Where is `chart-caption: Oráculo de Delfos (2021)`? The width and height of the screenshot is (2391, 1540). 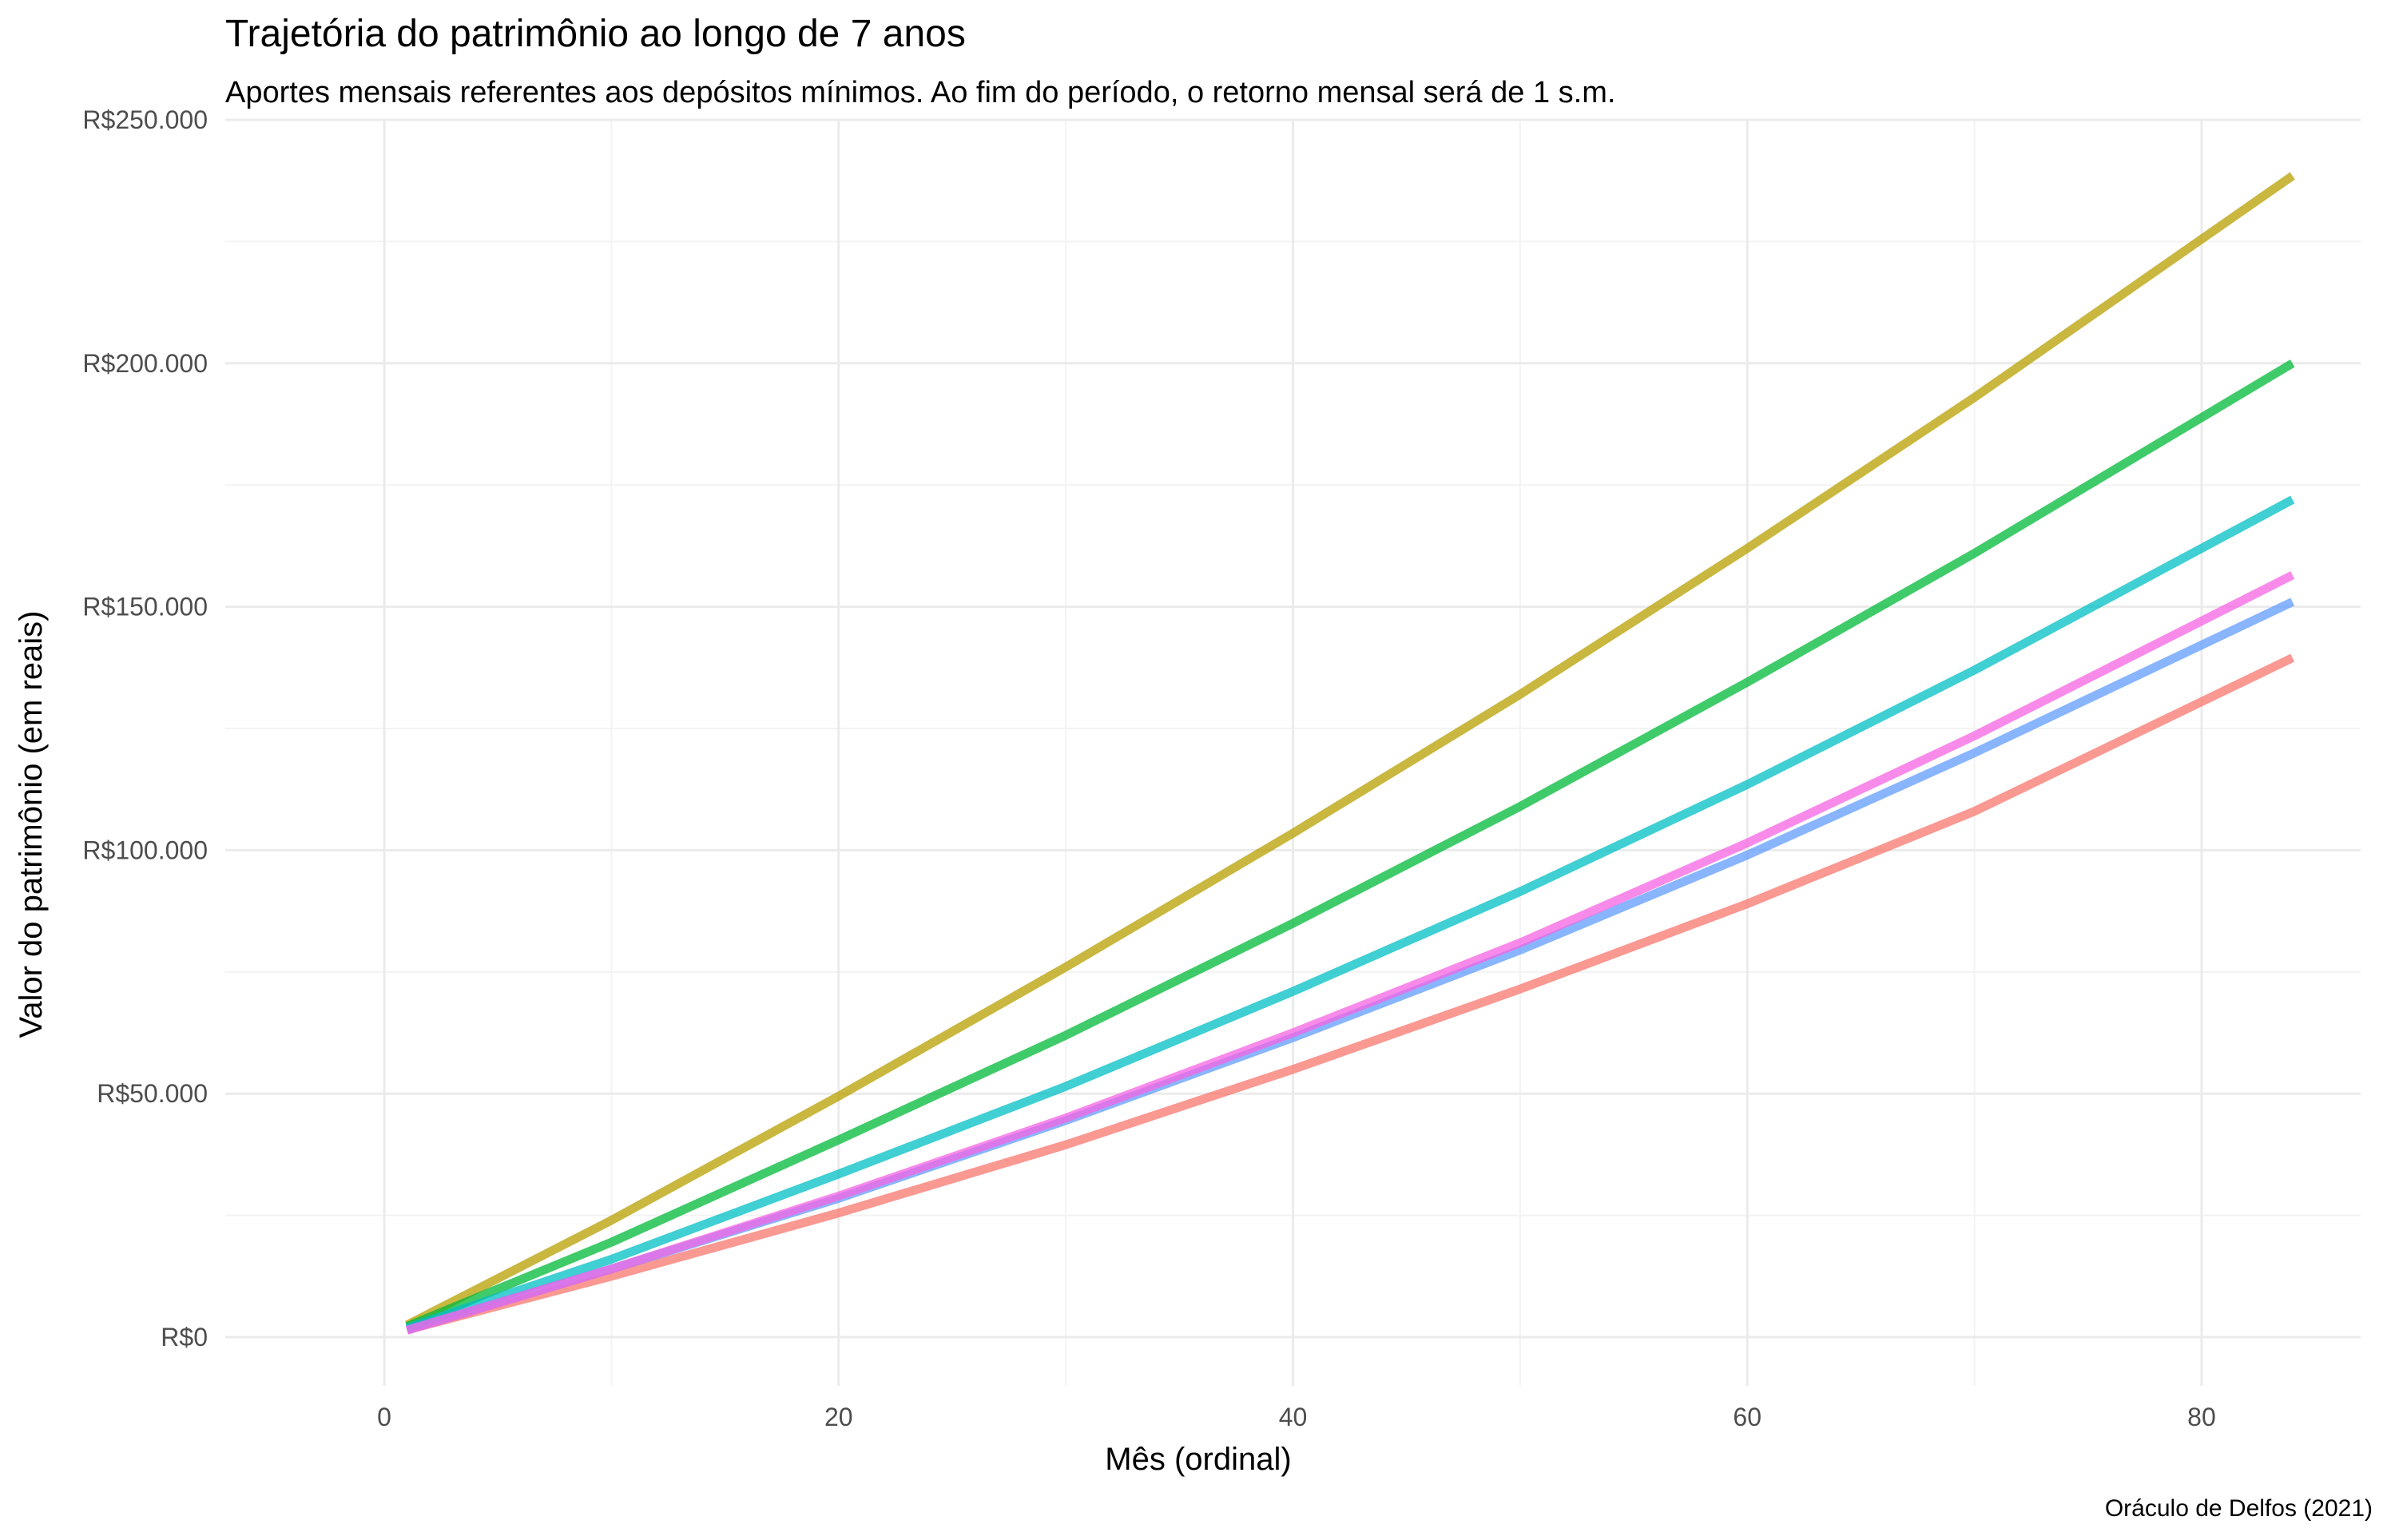 chart-caption: Oráculo de Delfos (2021) is located at coordinates (2239, 1508).